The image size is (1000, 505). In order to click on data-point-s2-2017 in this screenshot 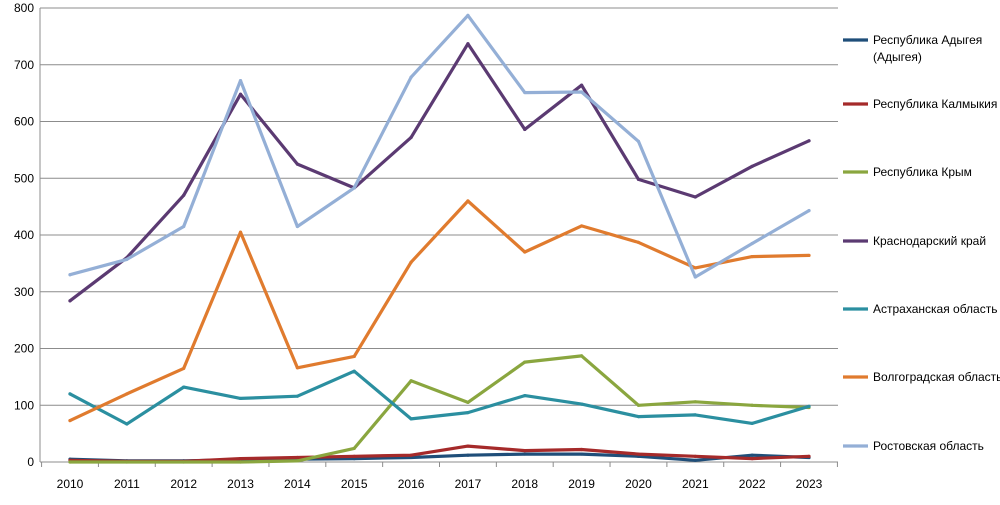, I will do `click(468, 402)`.